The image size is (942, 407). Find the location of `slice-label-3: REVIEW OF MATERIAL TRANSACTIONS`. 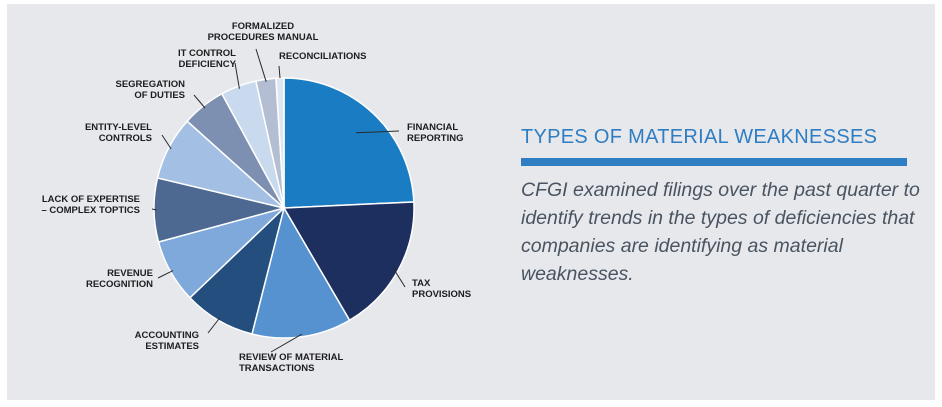

slice-label-3: REVIEW OF MATERIAL TRANSACTIONS is located at coordinates (291, 363).